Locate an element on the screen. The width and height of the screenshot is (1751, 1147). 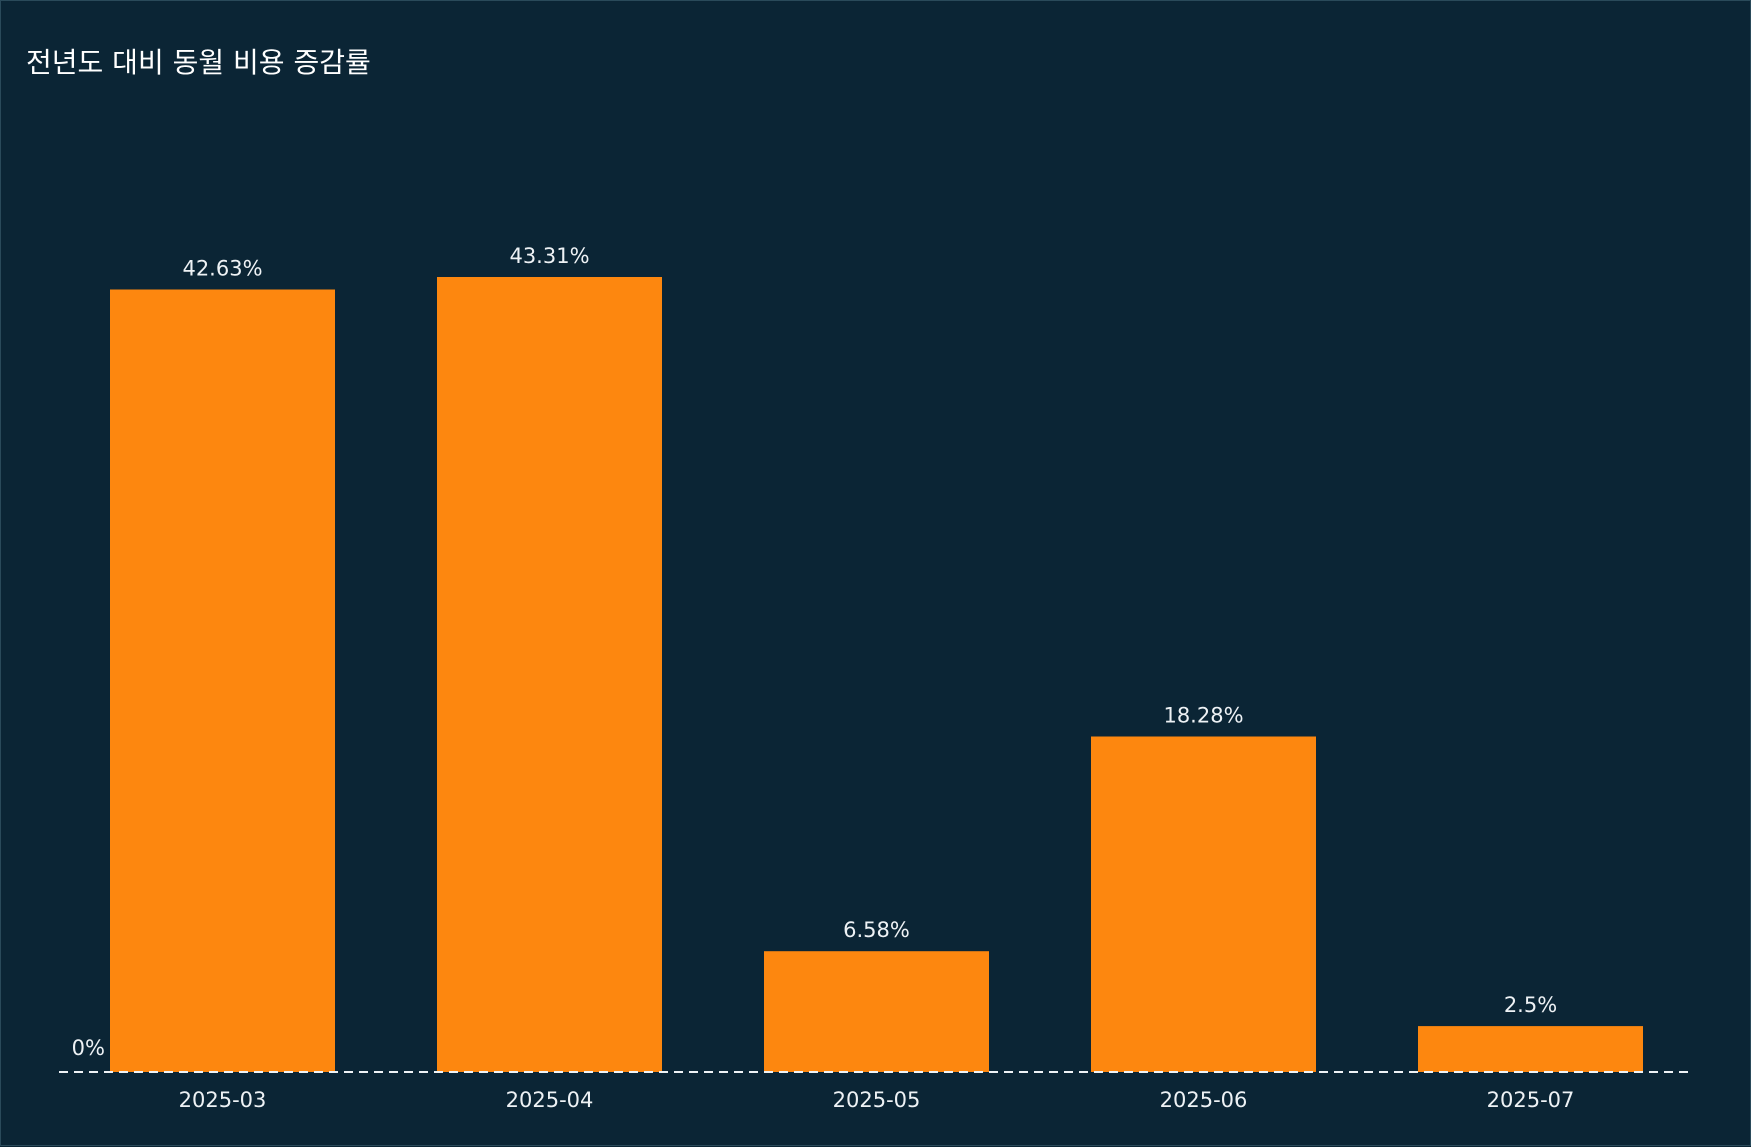
data-label-2025-03: 42.63% is located at coordinates (222, 269).